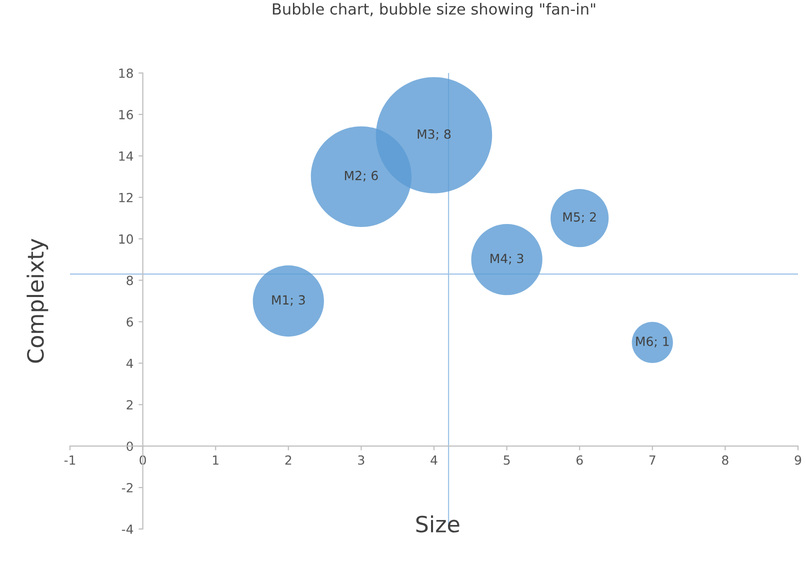 The image size is (806, 583). Describe the element at coordinates (579, 460) in the screenshot. I see `x-tick-label: 6` at that location.